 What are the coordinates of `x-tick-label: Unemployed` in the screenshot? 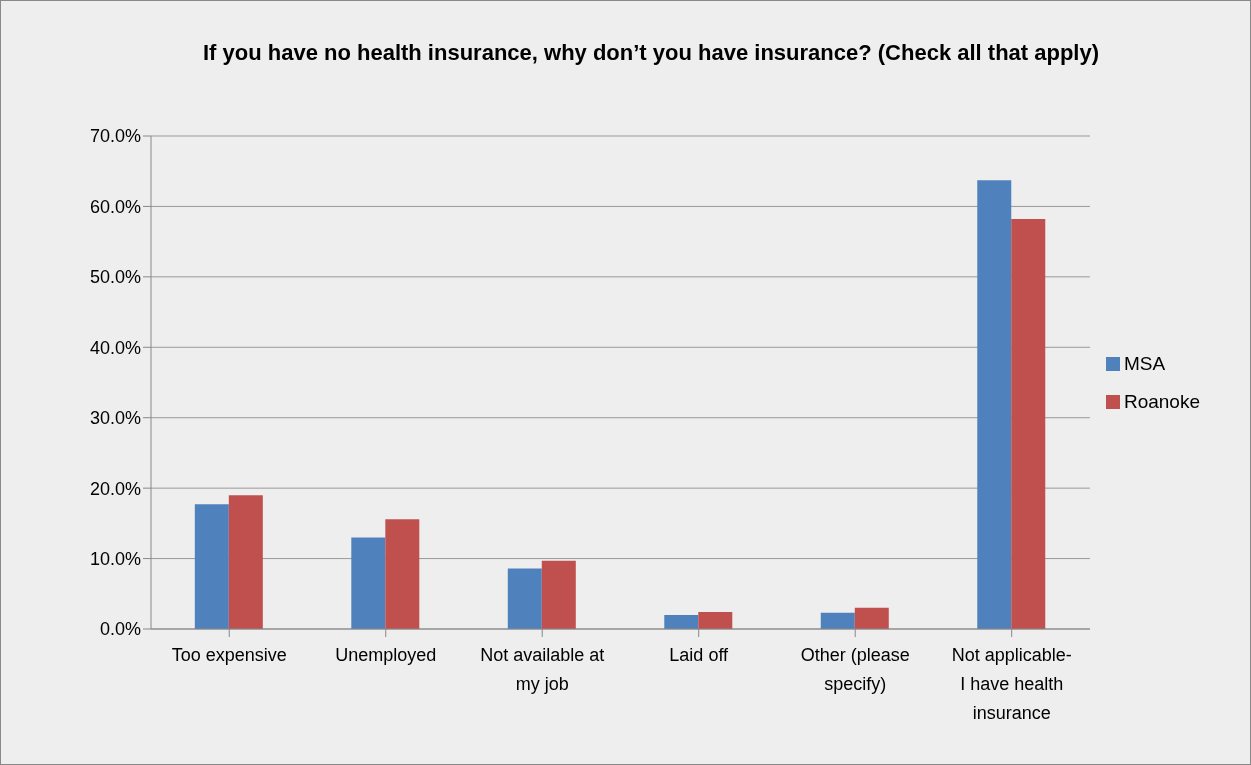 It's located at (386, 655).